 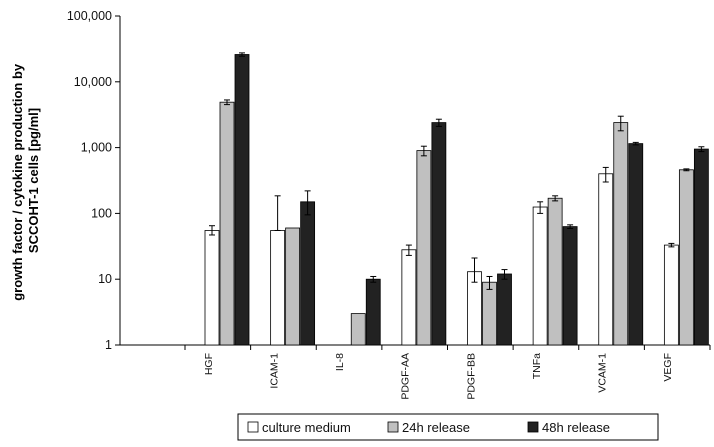 I want to click on legend-box, so click(x=448, y=427).